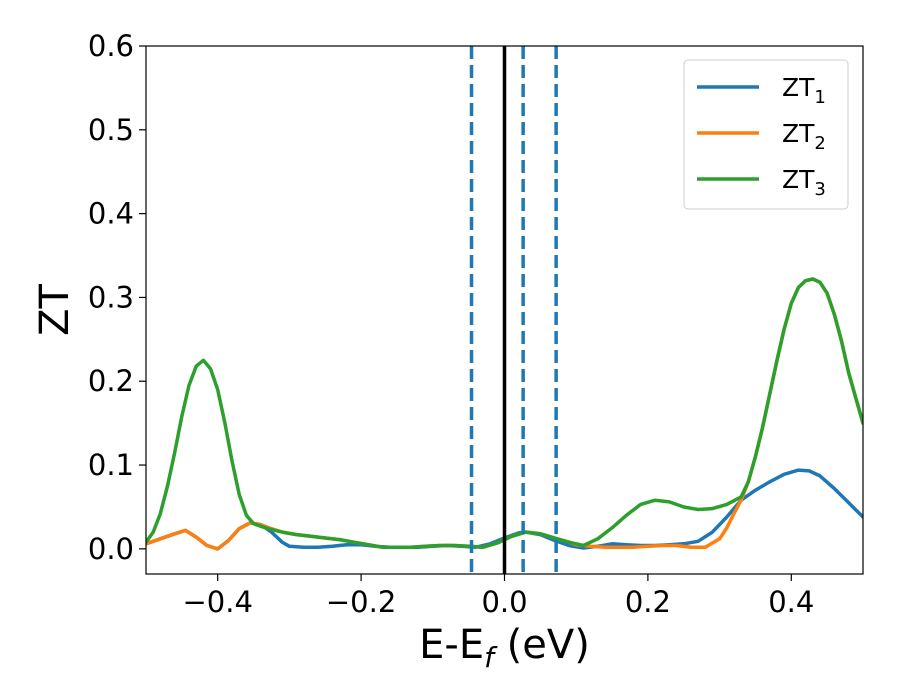 Image resolution: width=900 pixels, height=700 pixels. I want to click on legend-label-1: ZT1, so click(804, 90).